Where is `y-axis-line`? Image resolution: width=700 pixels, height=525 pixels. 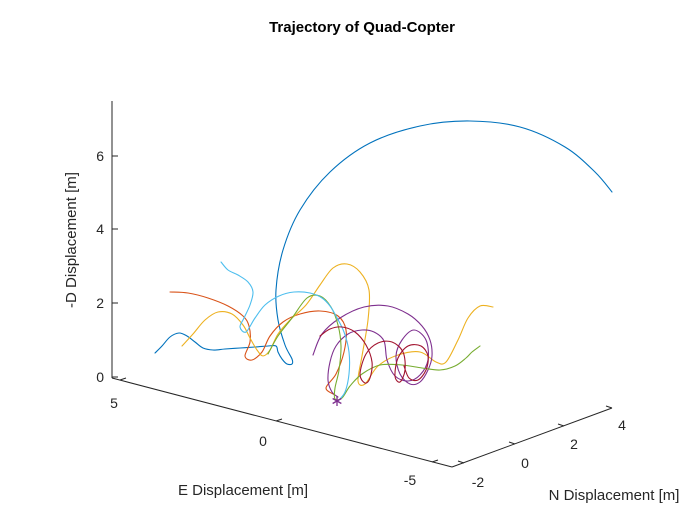 y-axis-line is located at coordinates (532, 437).